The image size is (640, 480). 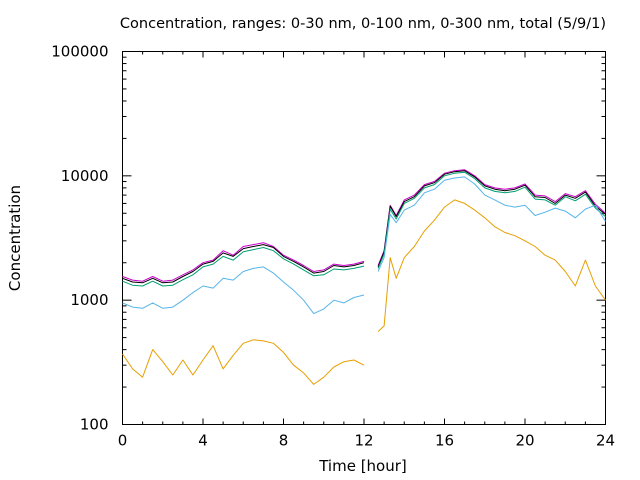 I want to click on x-tick-label: 12, so click(x=363, y=441).